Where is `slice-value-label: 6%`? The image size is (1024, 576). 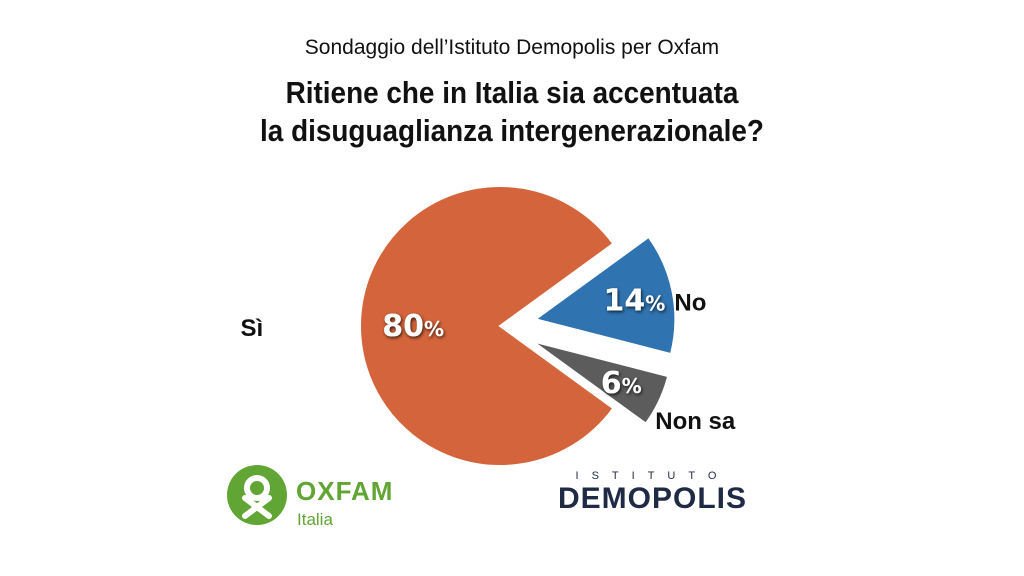 slice-value-label: 6% is located at coordinates (621, 383).